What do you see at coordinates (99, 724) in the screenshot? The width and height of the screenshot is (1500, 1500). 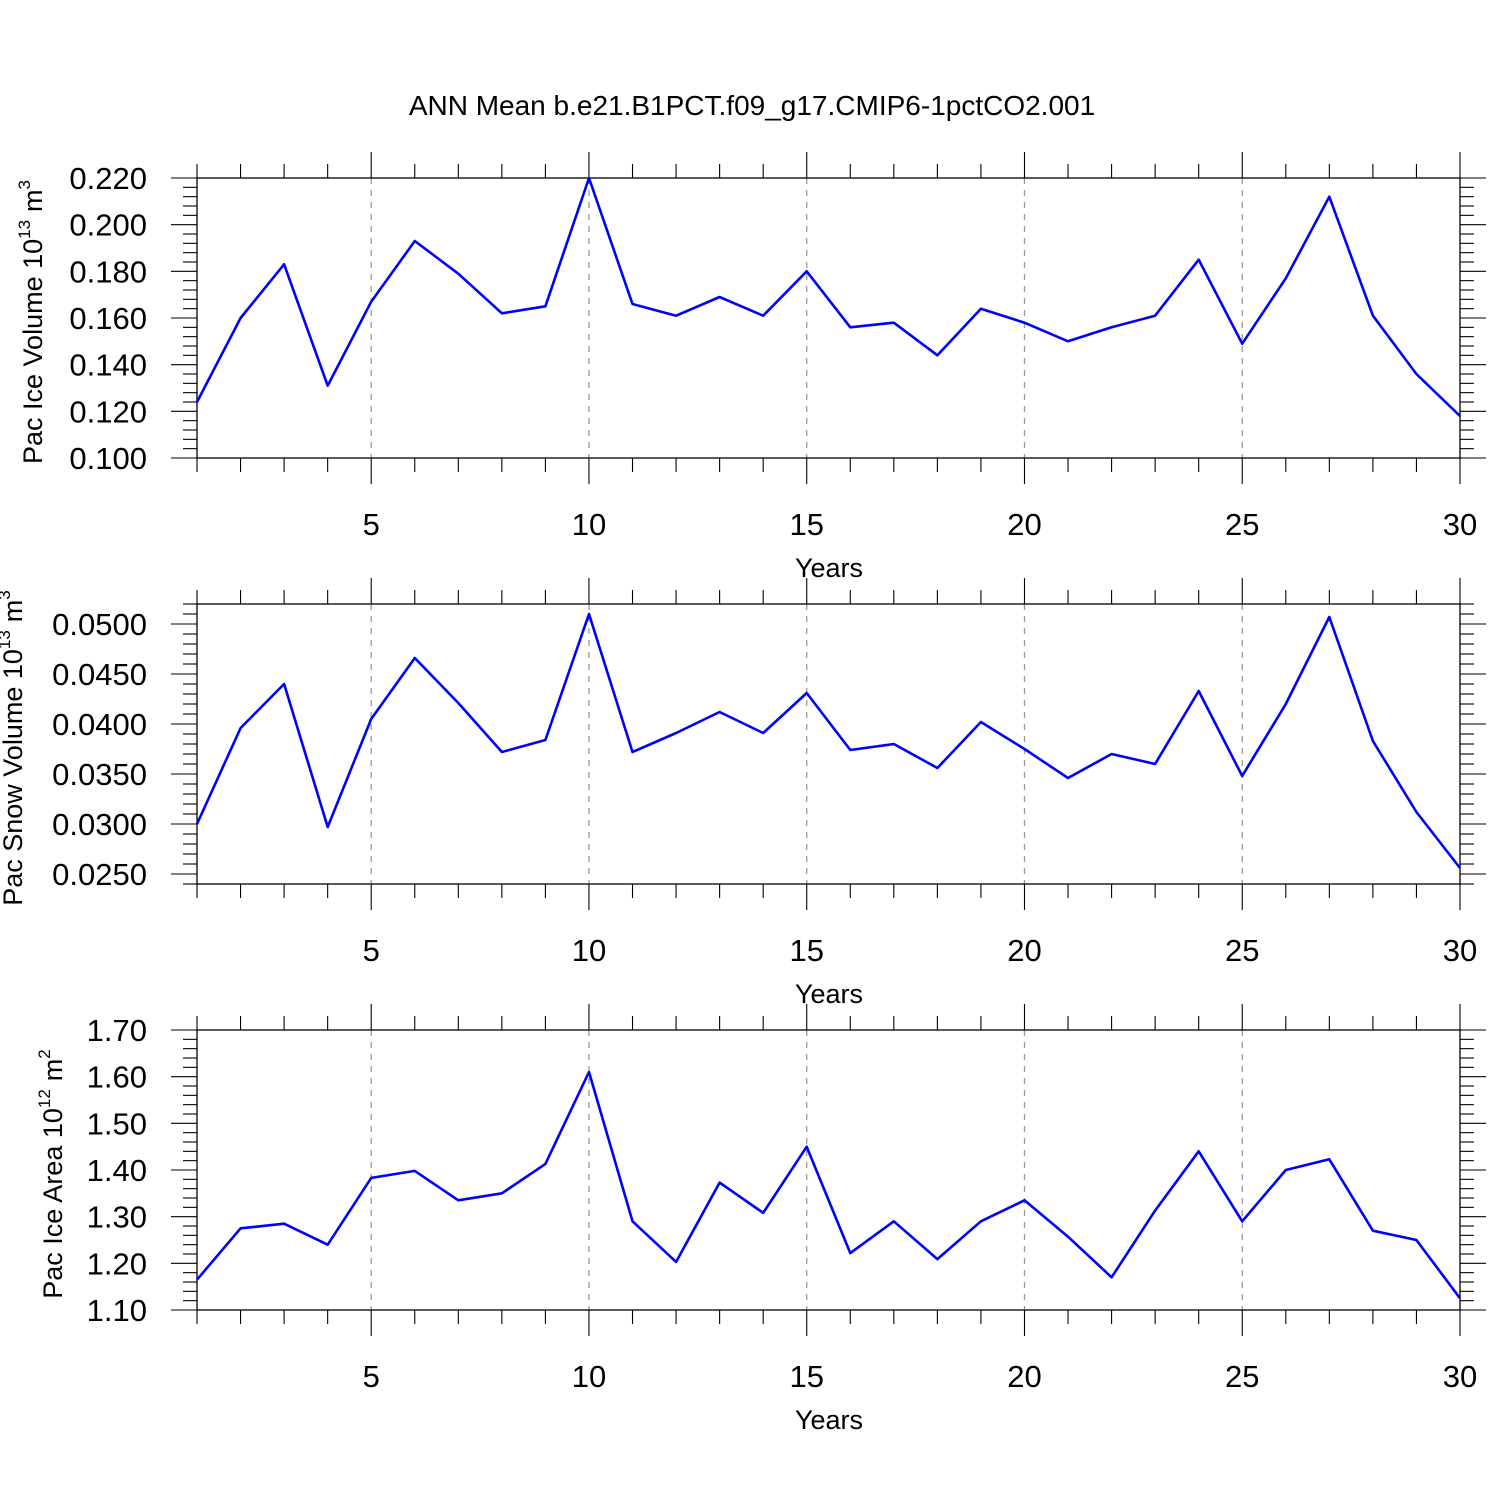 I see `y-tick-label: 0.0400` at bounding box center [99, 724].